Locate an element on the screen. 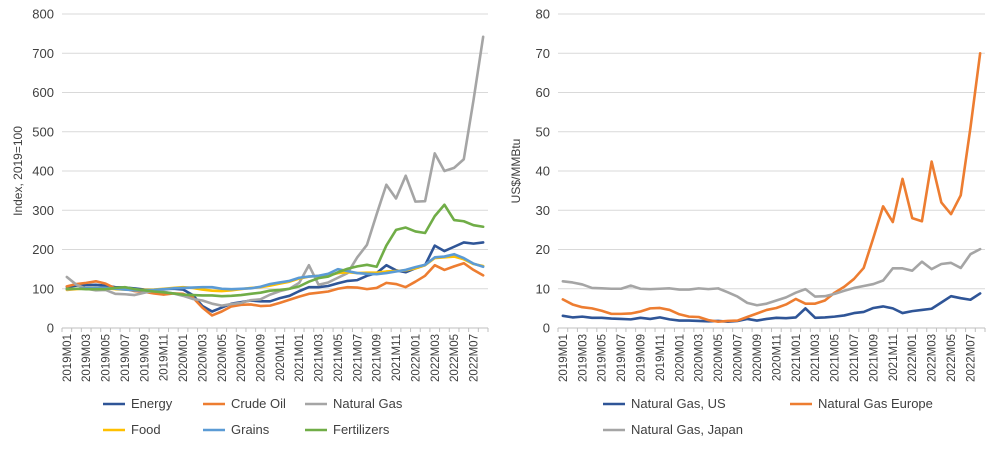  y-tick-label: 50 is located at coordinates (543, 131).